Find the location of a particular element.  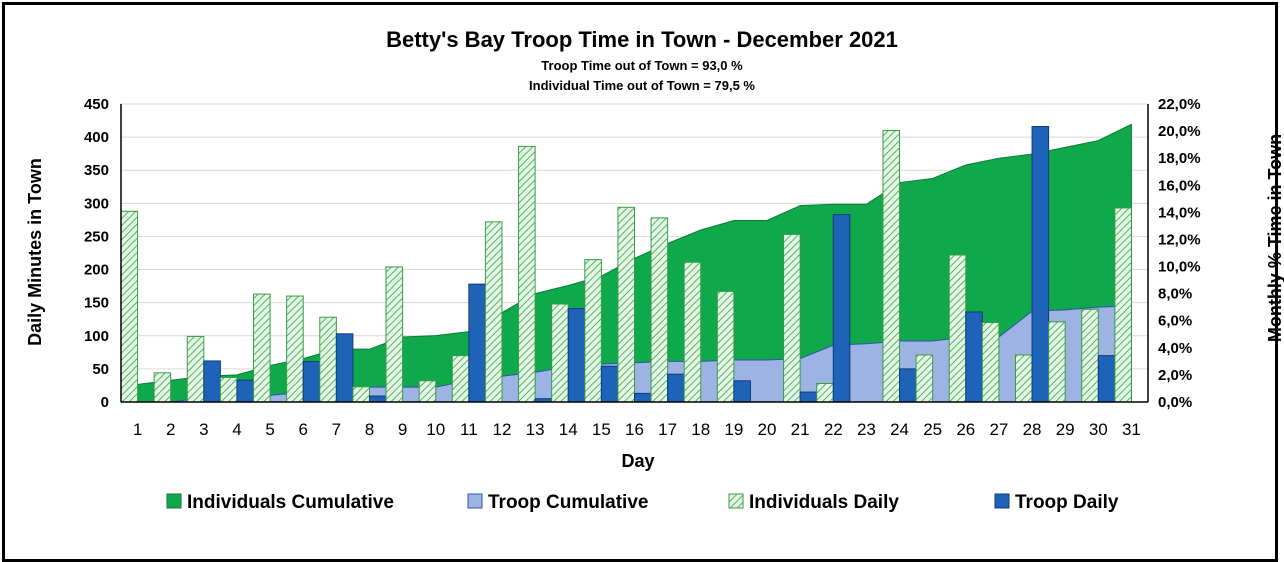

x-tick-label: 28 is located at coordinates (1032, 429).